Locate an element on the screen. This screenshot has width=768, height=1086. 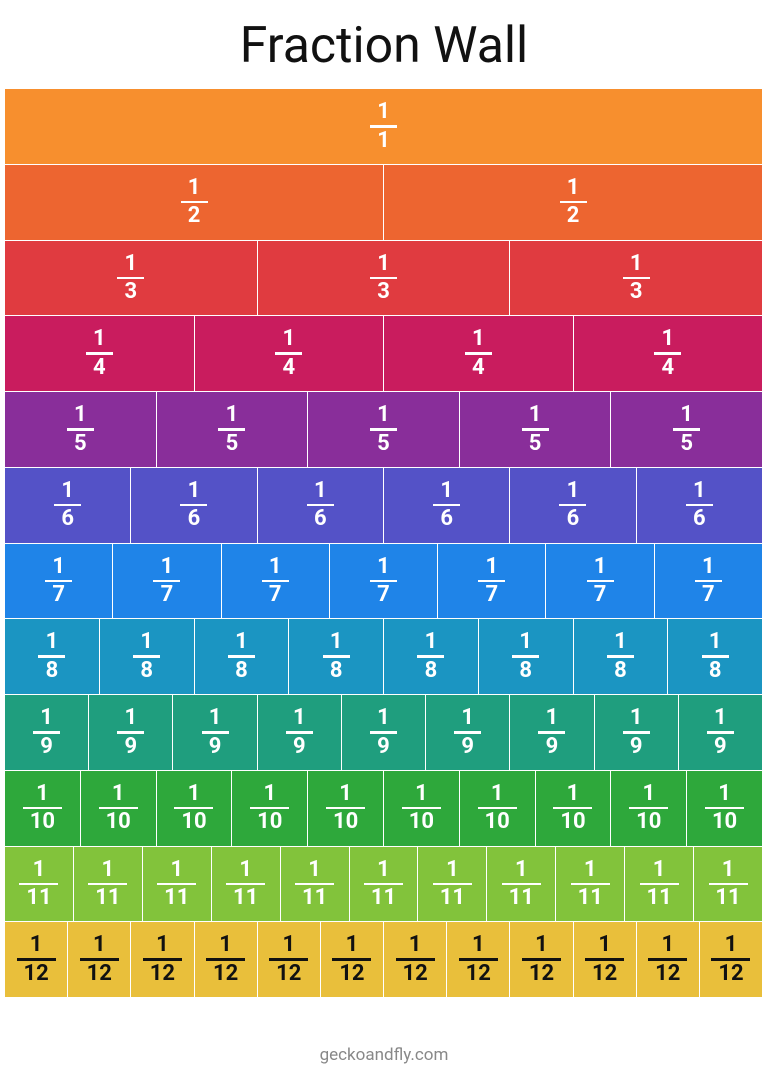
denominator: 3 is located at coordinates (636, 292).